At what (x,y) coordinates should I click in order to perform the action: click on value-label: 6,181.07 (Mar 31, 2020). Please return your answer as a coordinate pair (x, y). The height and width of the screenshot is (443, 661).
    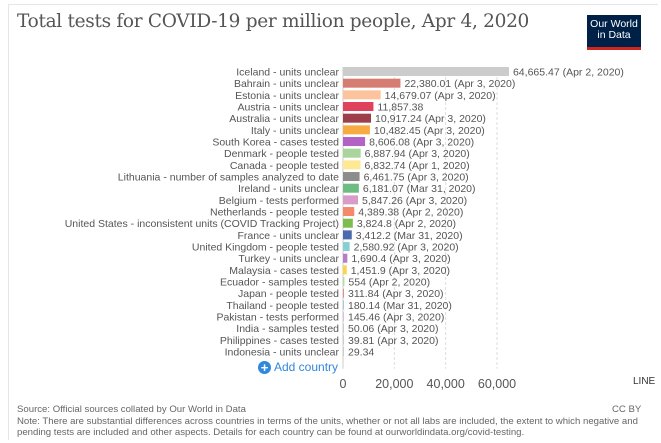
    Looking at the image, I should click on (419, 189).